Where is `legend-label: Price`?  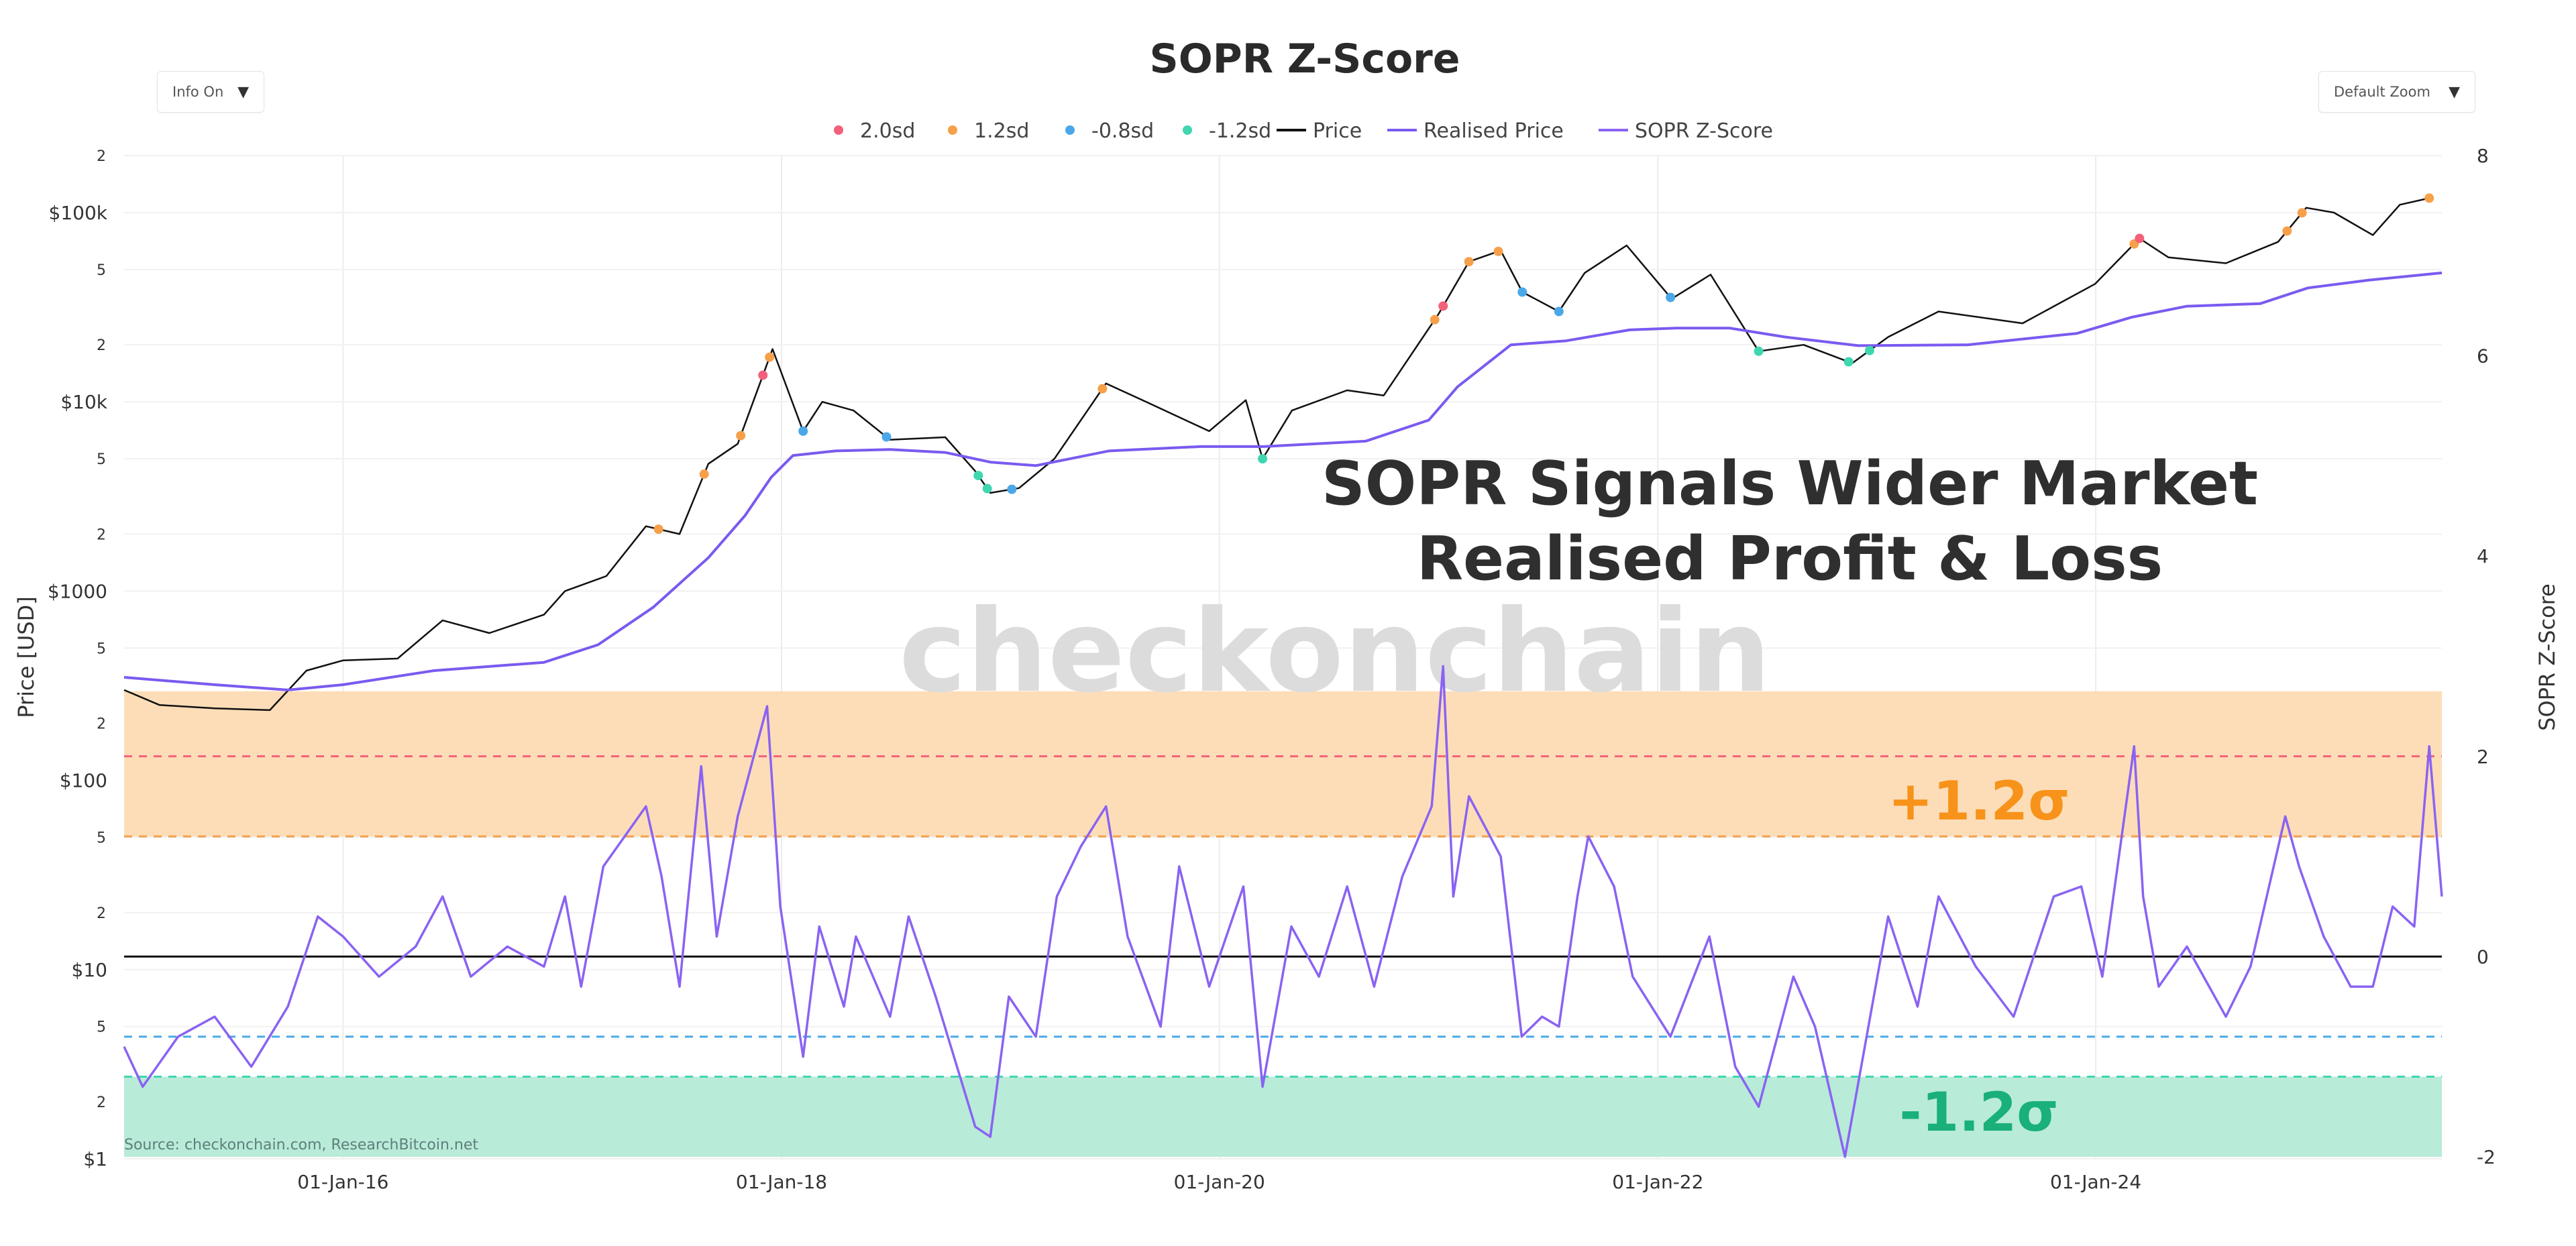
legend-label: Price is located at coordinates (1337, 131).